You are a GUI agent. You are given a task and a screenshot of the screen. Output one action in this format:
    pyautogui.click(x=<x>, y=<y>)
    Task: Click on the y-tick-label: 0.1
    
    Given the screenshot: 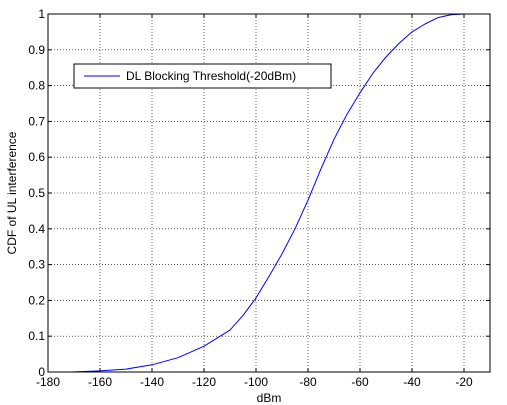 What is the action you would take?
    pyautogui.click(x=36, y=336)
    